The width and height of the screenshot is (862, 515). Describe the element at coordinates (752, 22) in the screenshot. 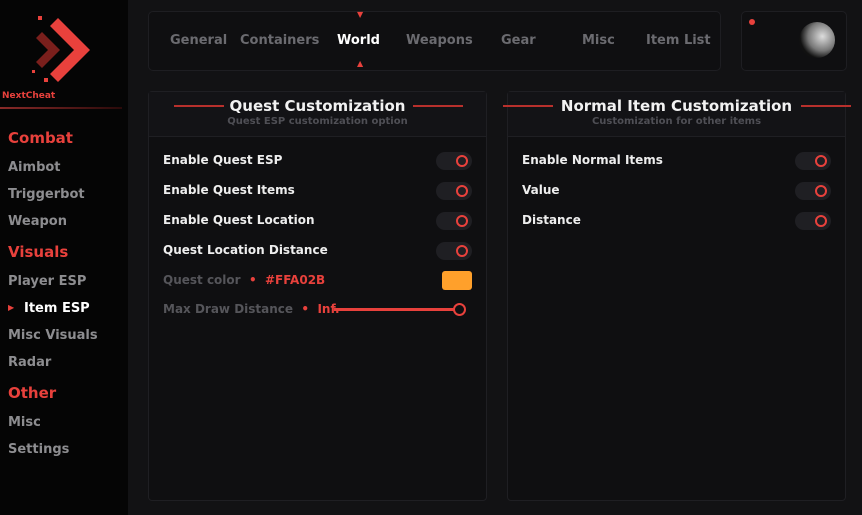

I see `status-dot-icon` at that location.